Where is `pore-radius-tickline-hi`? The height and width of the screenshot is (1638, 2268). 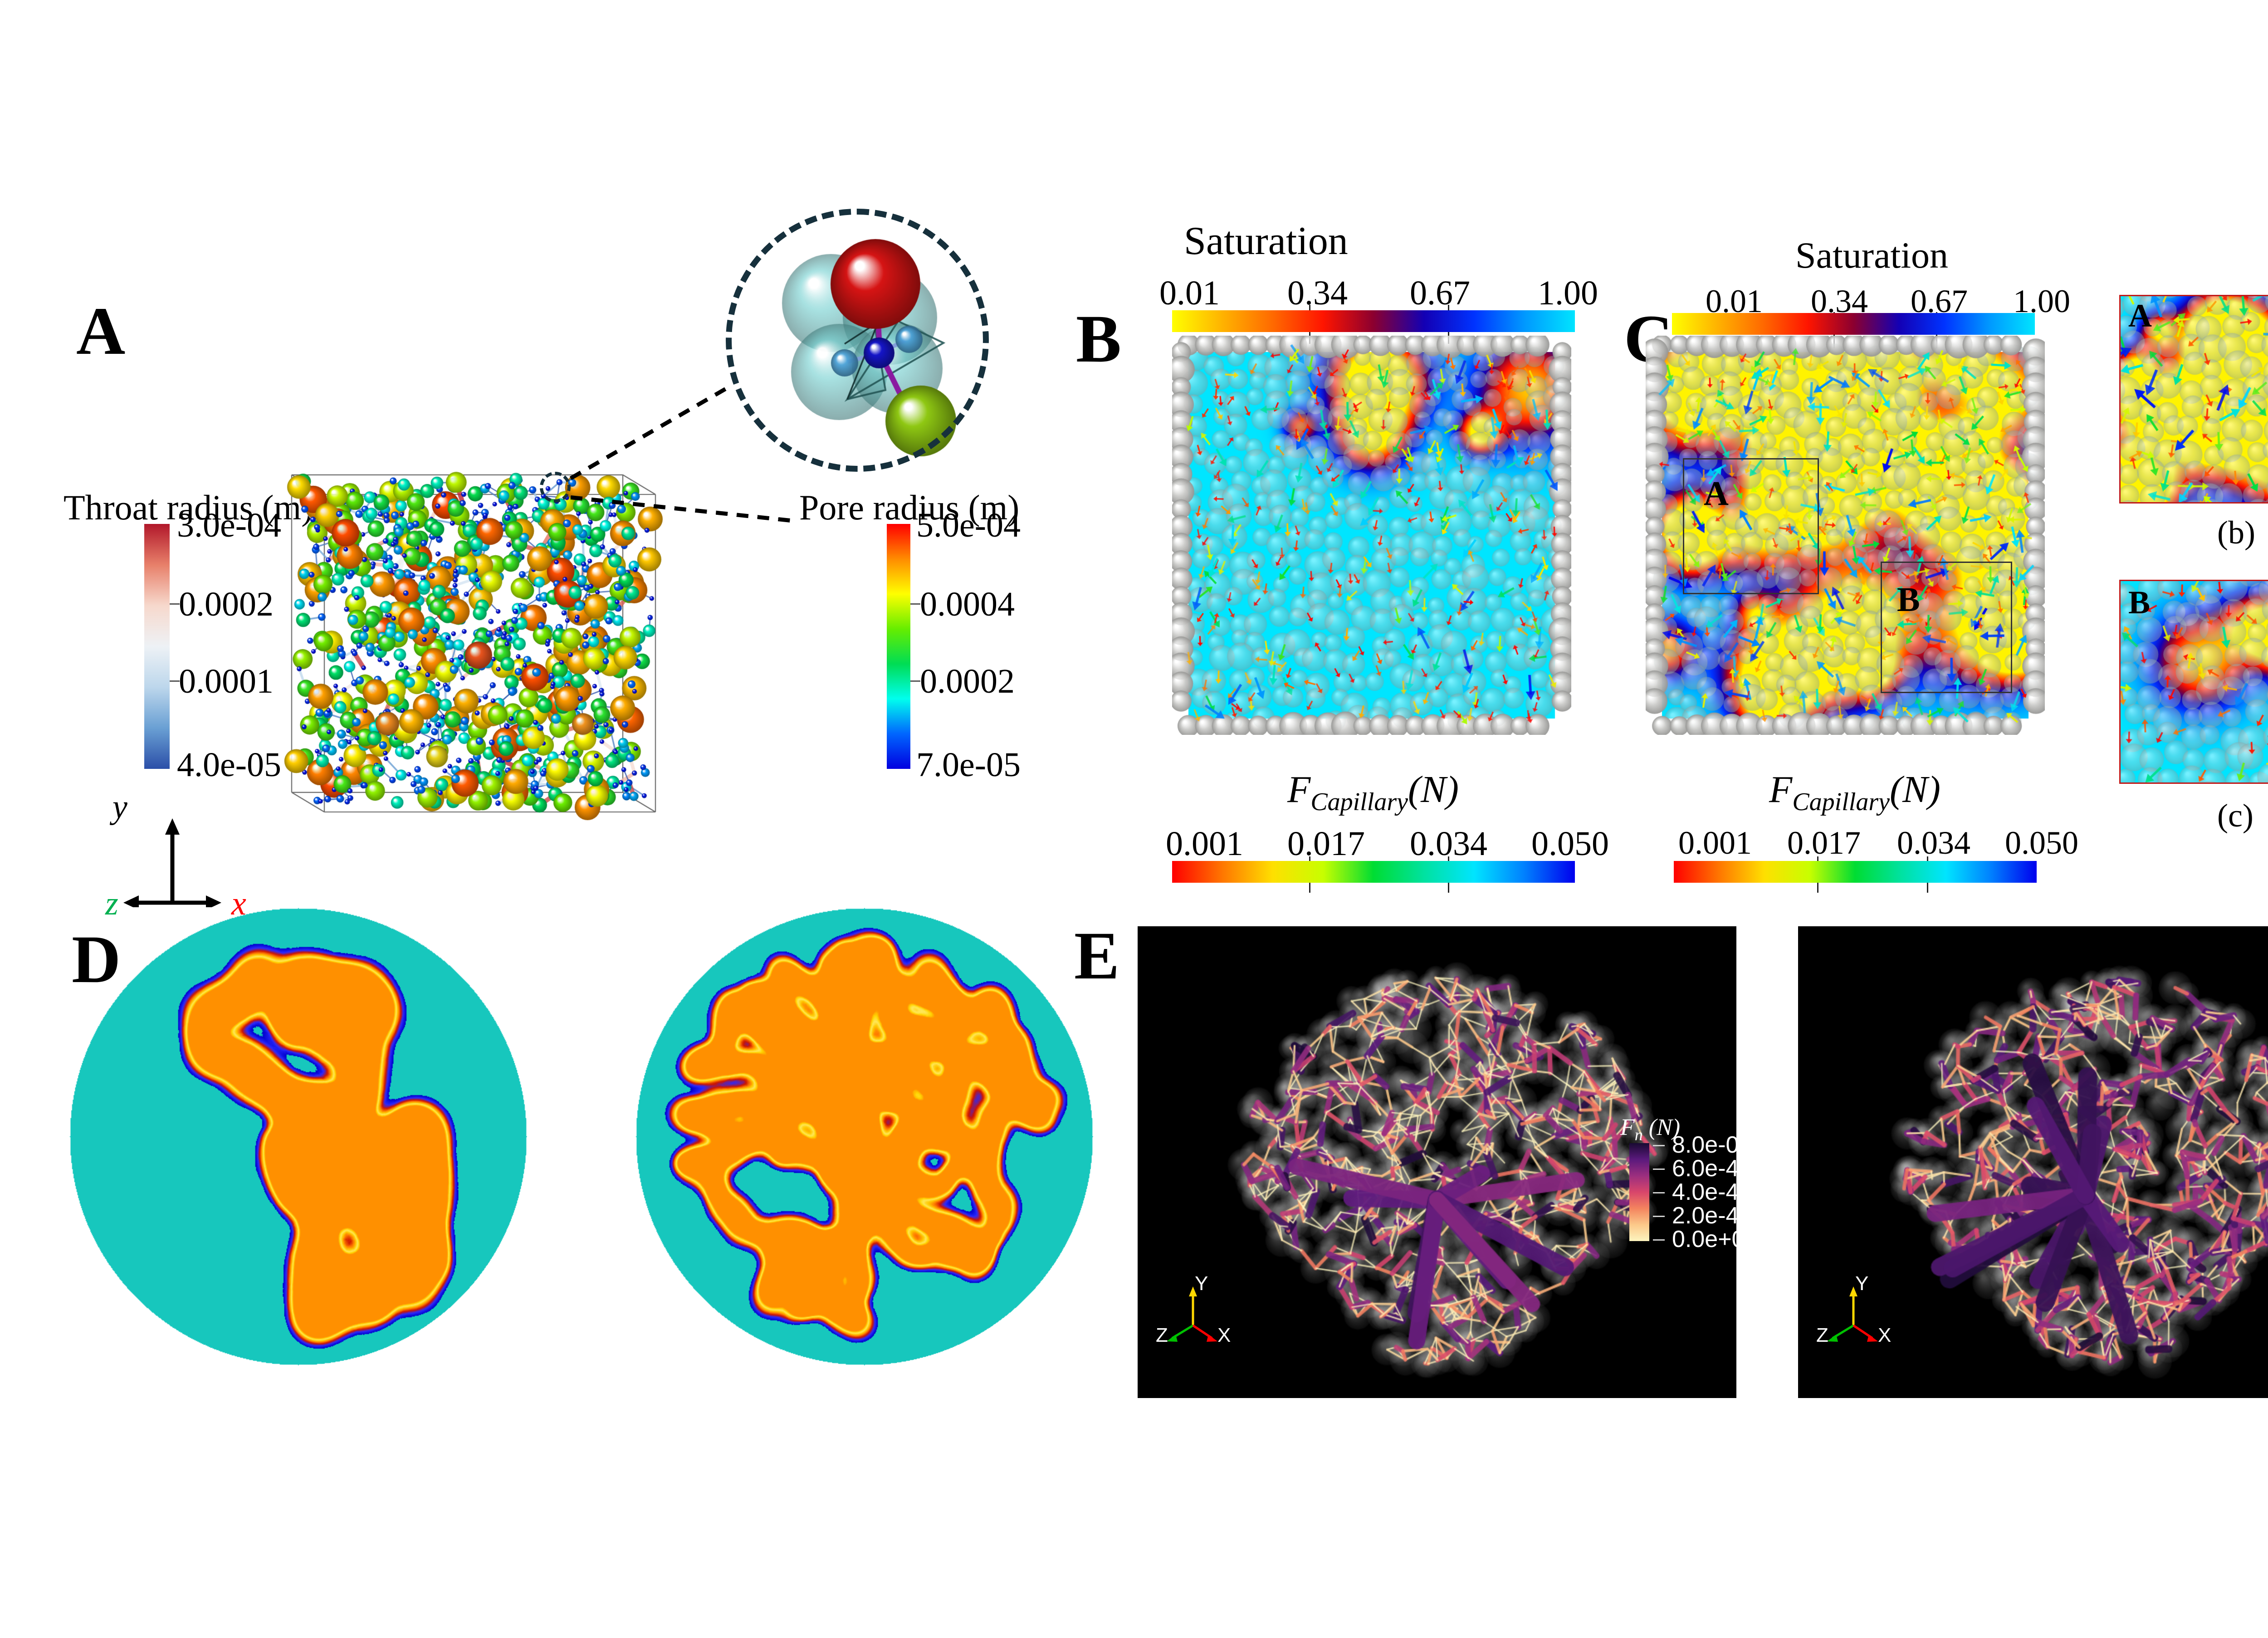 pore-radius-tickline-hi is located at coordinates (915, 604).